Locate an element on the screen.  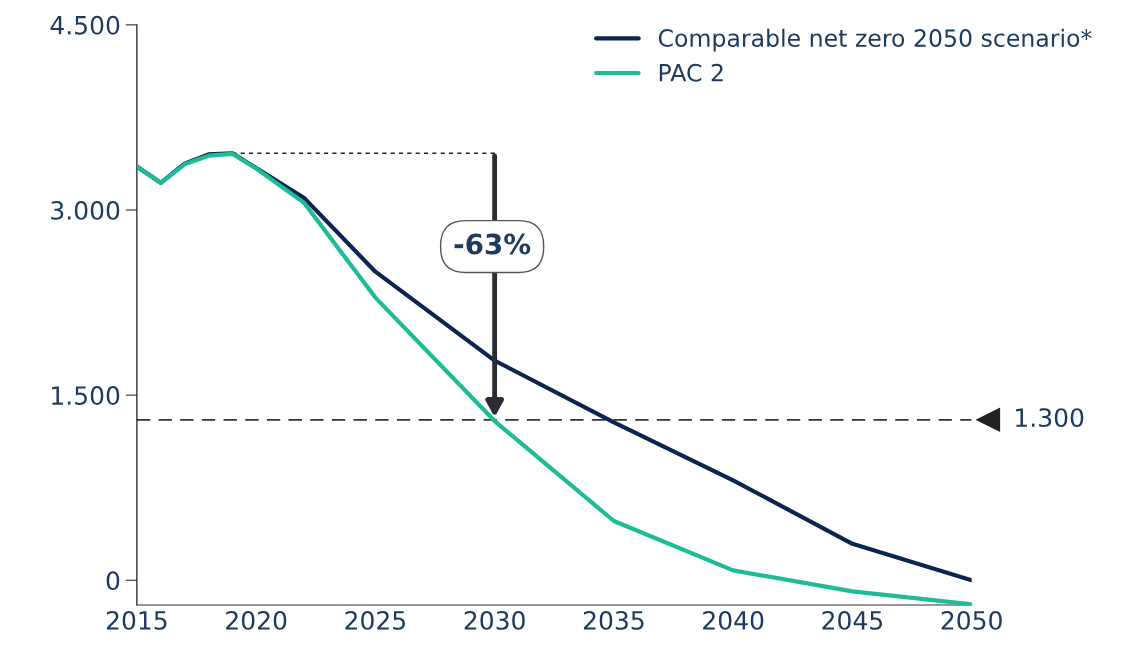
x-tick-label: 2030 is located at coordinates (494, 620).